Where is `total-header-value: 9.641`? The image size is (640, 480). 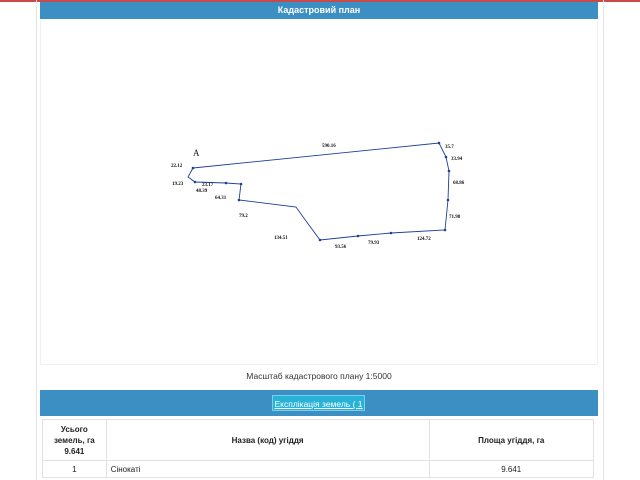
total-header-value: 9.641 is located at coordinates (74, 451).